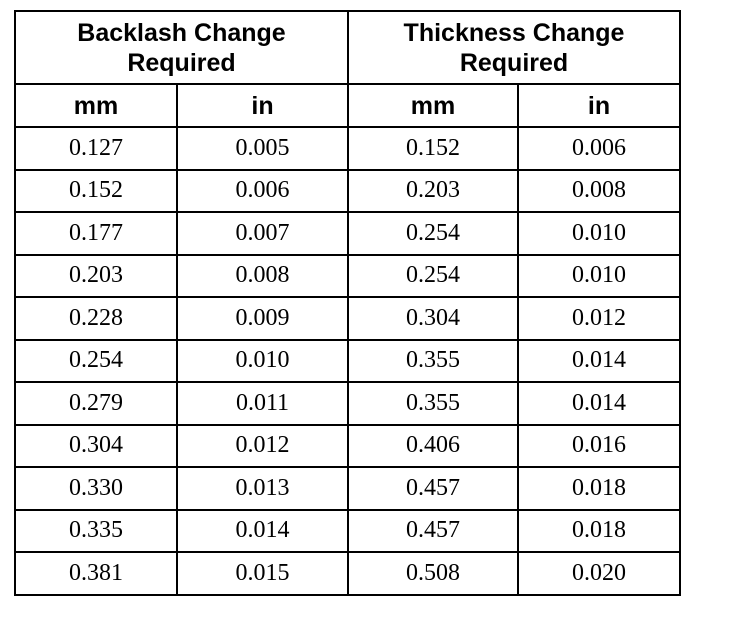  What do you see at coordinates (262, 148) in the screenshot?
I see `table-cell: 0.005` at bounding box center [262, 148].